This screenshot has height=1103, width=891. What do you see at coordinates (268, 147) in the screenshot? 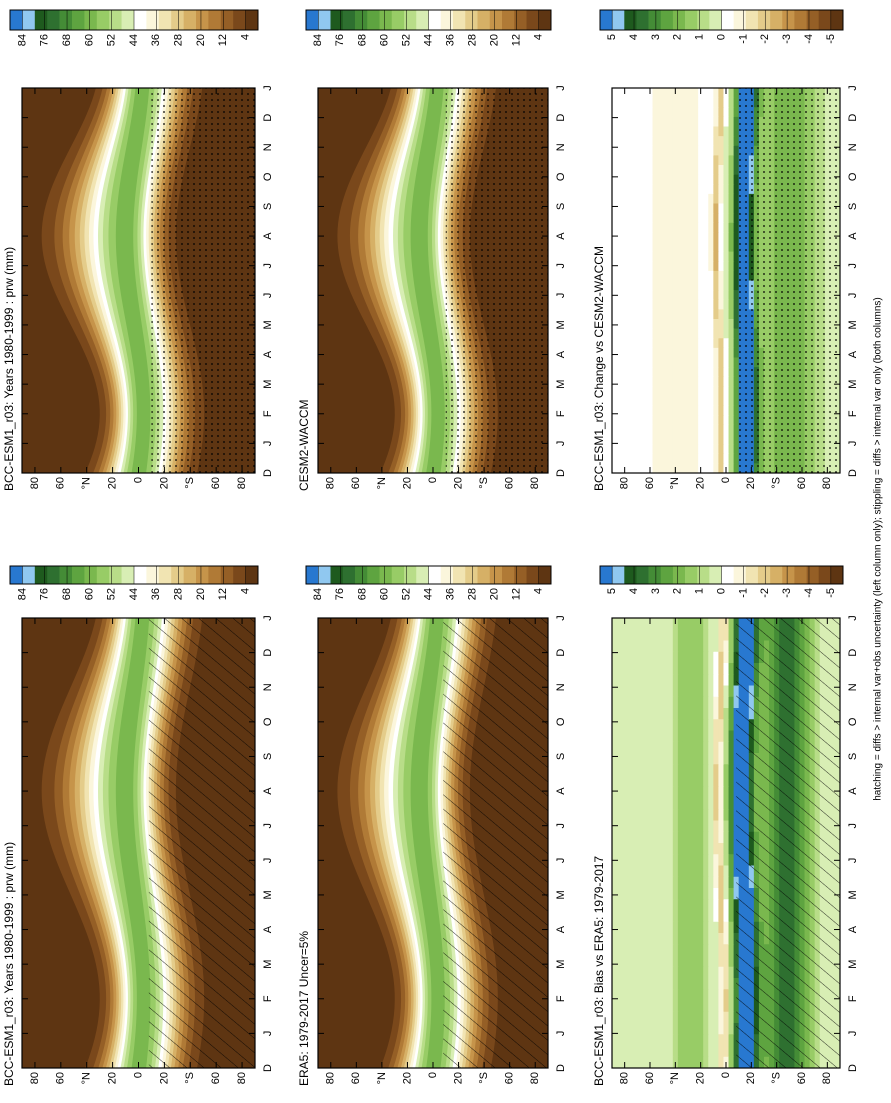
I see `x-tick-label: N` at bounding box center [268, 147].